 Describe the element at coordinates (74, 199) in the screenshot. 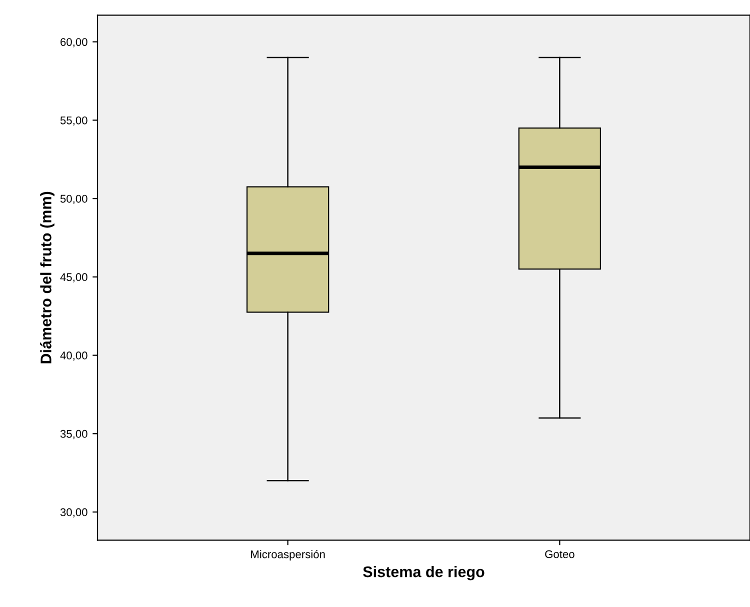

I see `y-tick-label: 50,00` at that location.